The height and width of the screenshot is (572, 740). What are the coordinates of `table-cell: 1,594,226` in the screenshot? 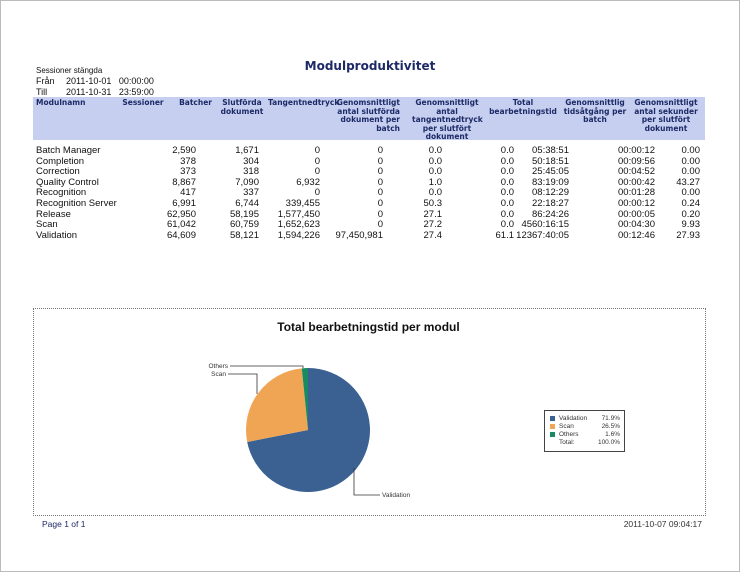 It's located at (298, 235).